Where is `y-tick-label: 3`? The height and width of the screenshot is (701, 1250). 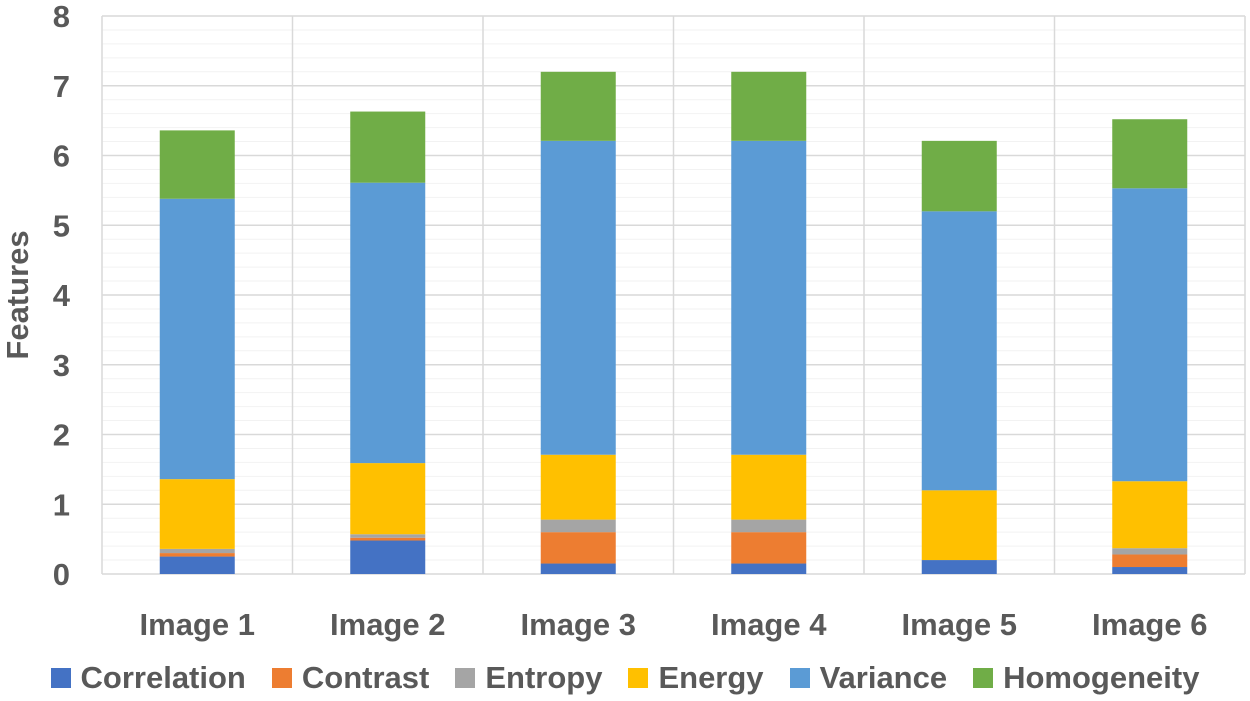 y-tick-label: 3 is located at coordinates (61, 365).